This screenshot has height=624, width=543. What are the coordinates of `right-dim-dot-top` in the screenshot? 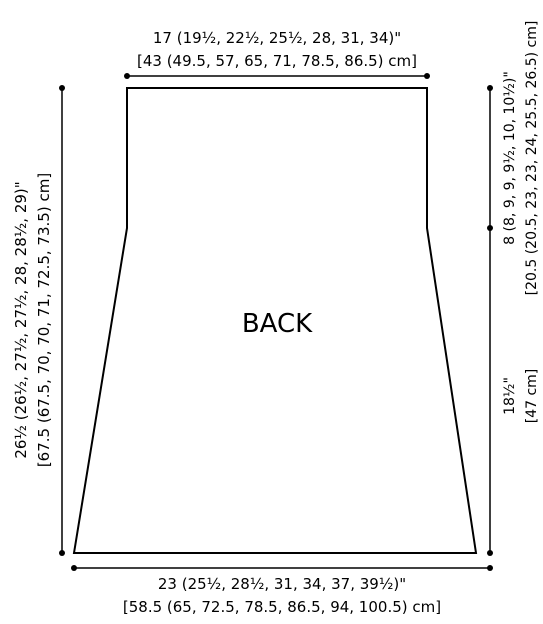 It's located at (490, 88).